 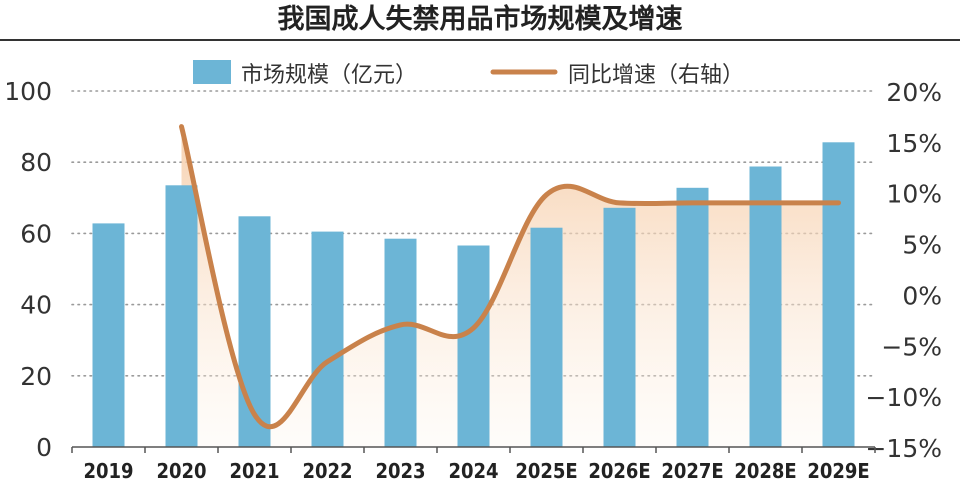 What do you see at coordinates (656, 75) in the screenshot?
I see `legend-label-line: 同比增速（右轴）` at bounding box center [656, 75].